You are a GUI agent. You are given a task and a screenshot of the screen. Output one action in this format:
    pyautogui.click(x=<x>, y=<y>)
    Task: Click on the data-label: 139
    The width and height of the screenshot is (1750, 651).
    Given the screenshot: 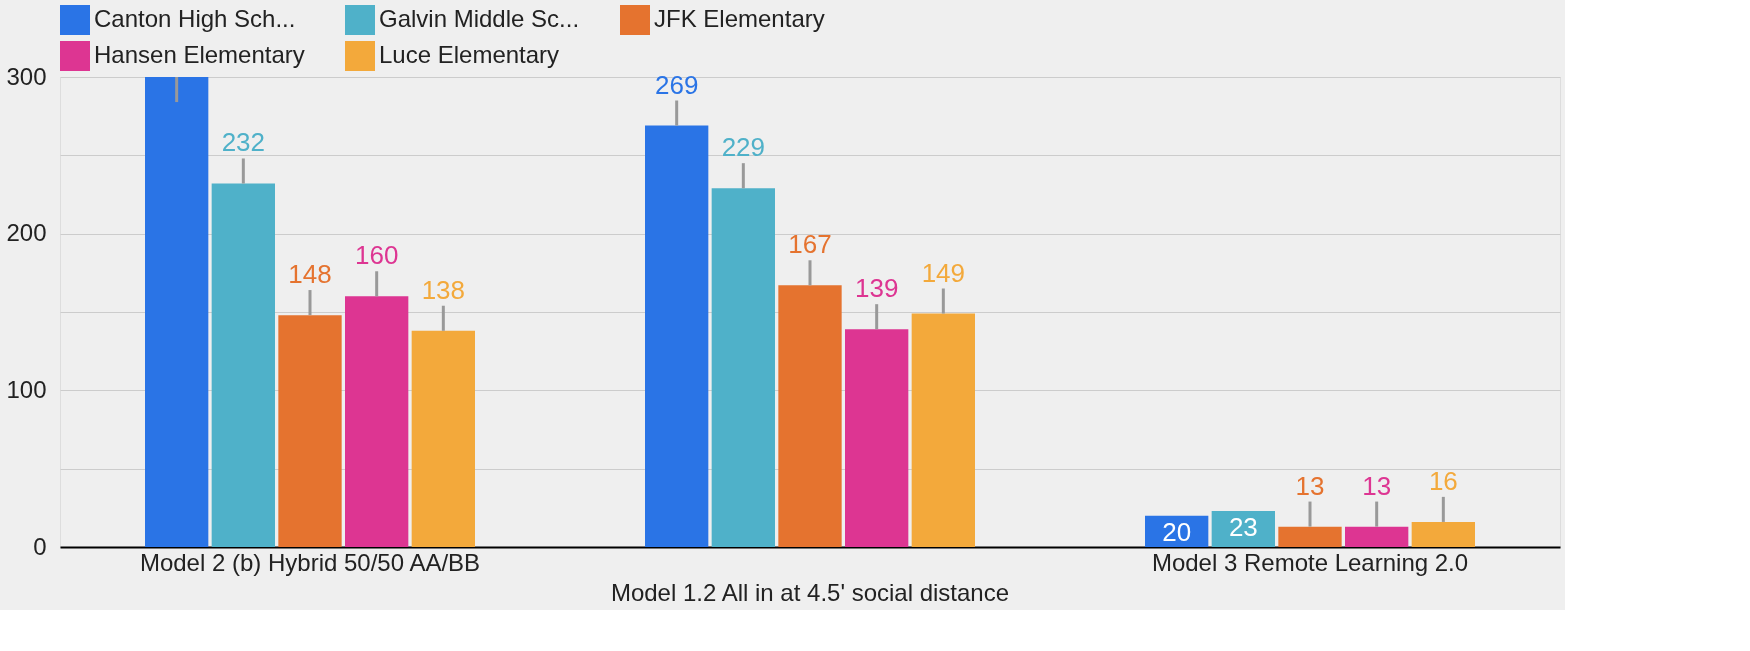 What is the action you would take?
    pyautogui.click(x=876, y=288)
    